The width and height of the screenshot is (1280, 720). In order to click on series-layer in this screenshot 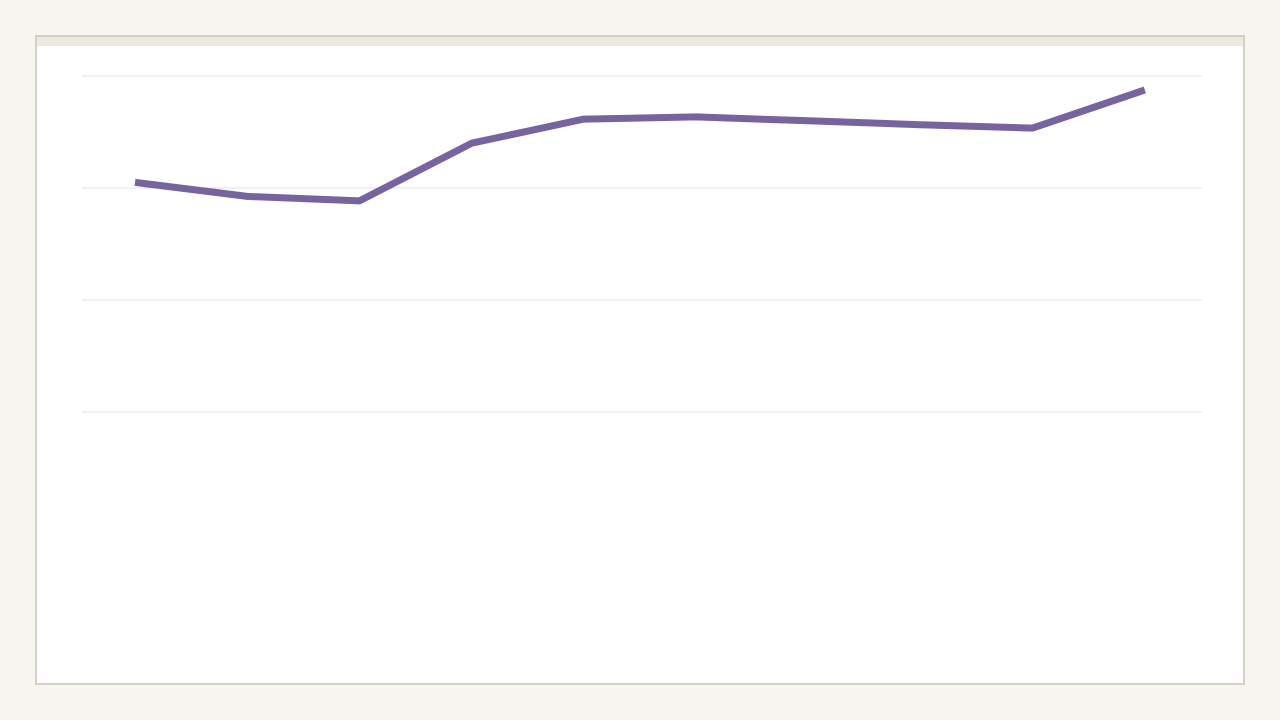, I will do `click(640, 145)`.